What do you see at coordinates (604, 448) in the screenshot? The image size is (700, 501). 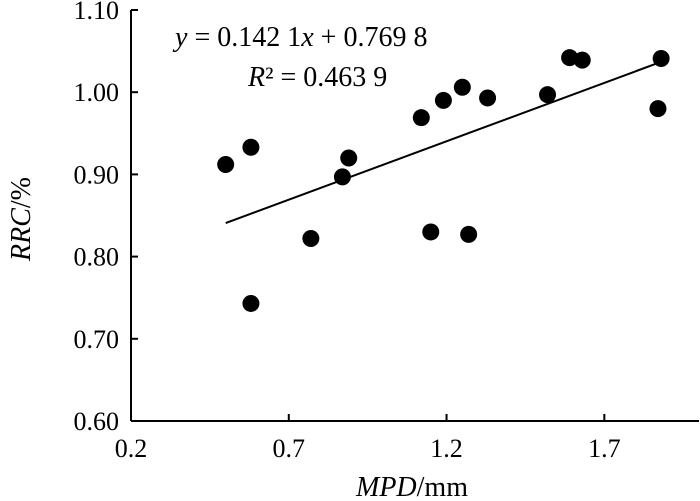 I see `x-tick-label: 1.7` at bounding box center [604, 448].